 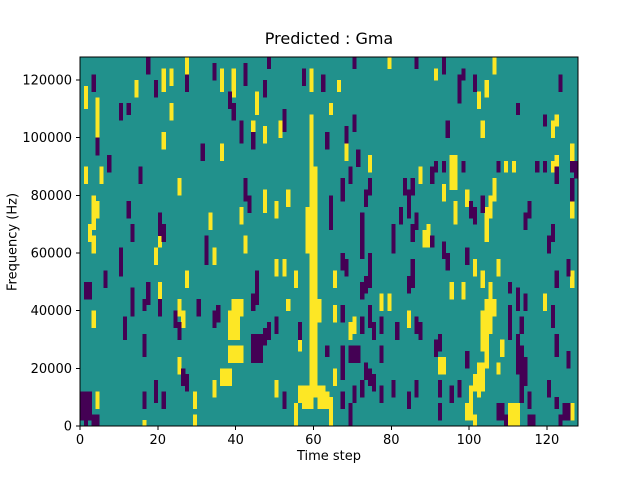 I want to click on x-tick-label: 0, so click(x=80, y=440).